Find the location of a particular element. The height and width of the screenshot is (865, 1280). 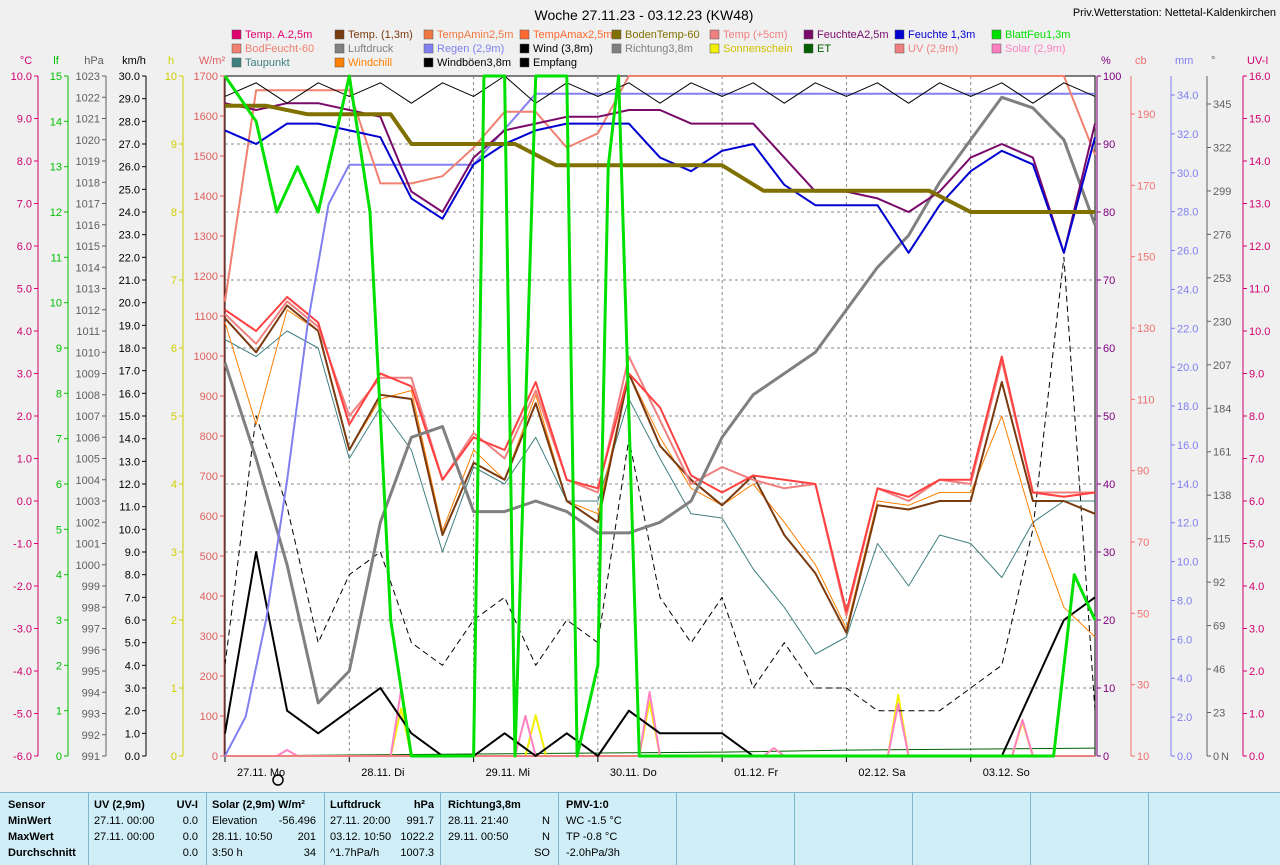

axis-tick-label: 17.0 is located at coordinates (129, 372).